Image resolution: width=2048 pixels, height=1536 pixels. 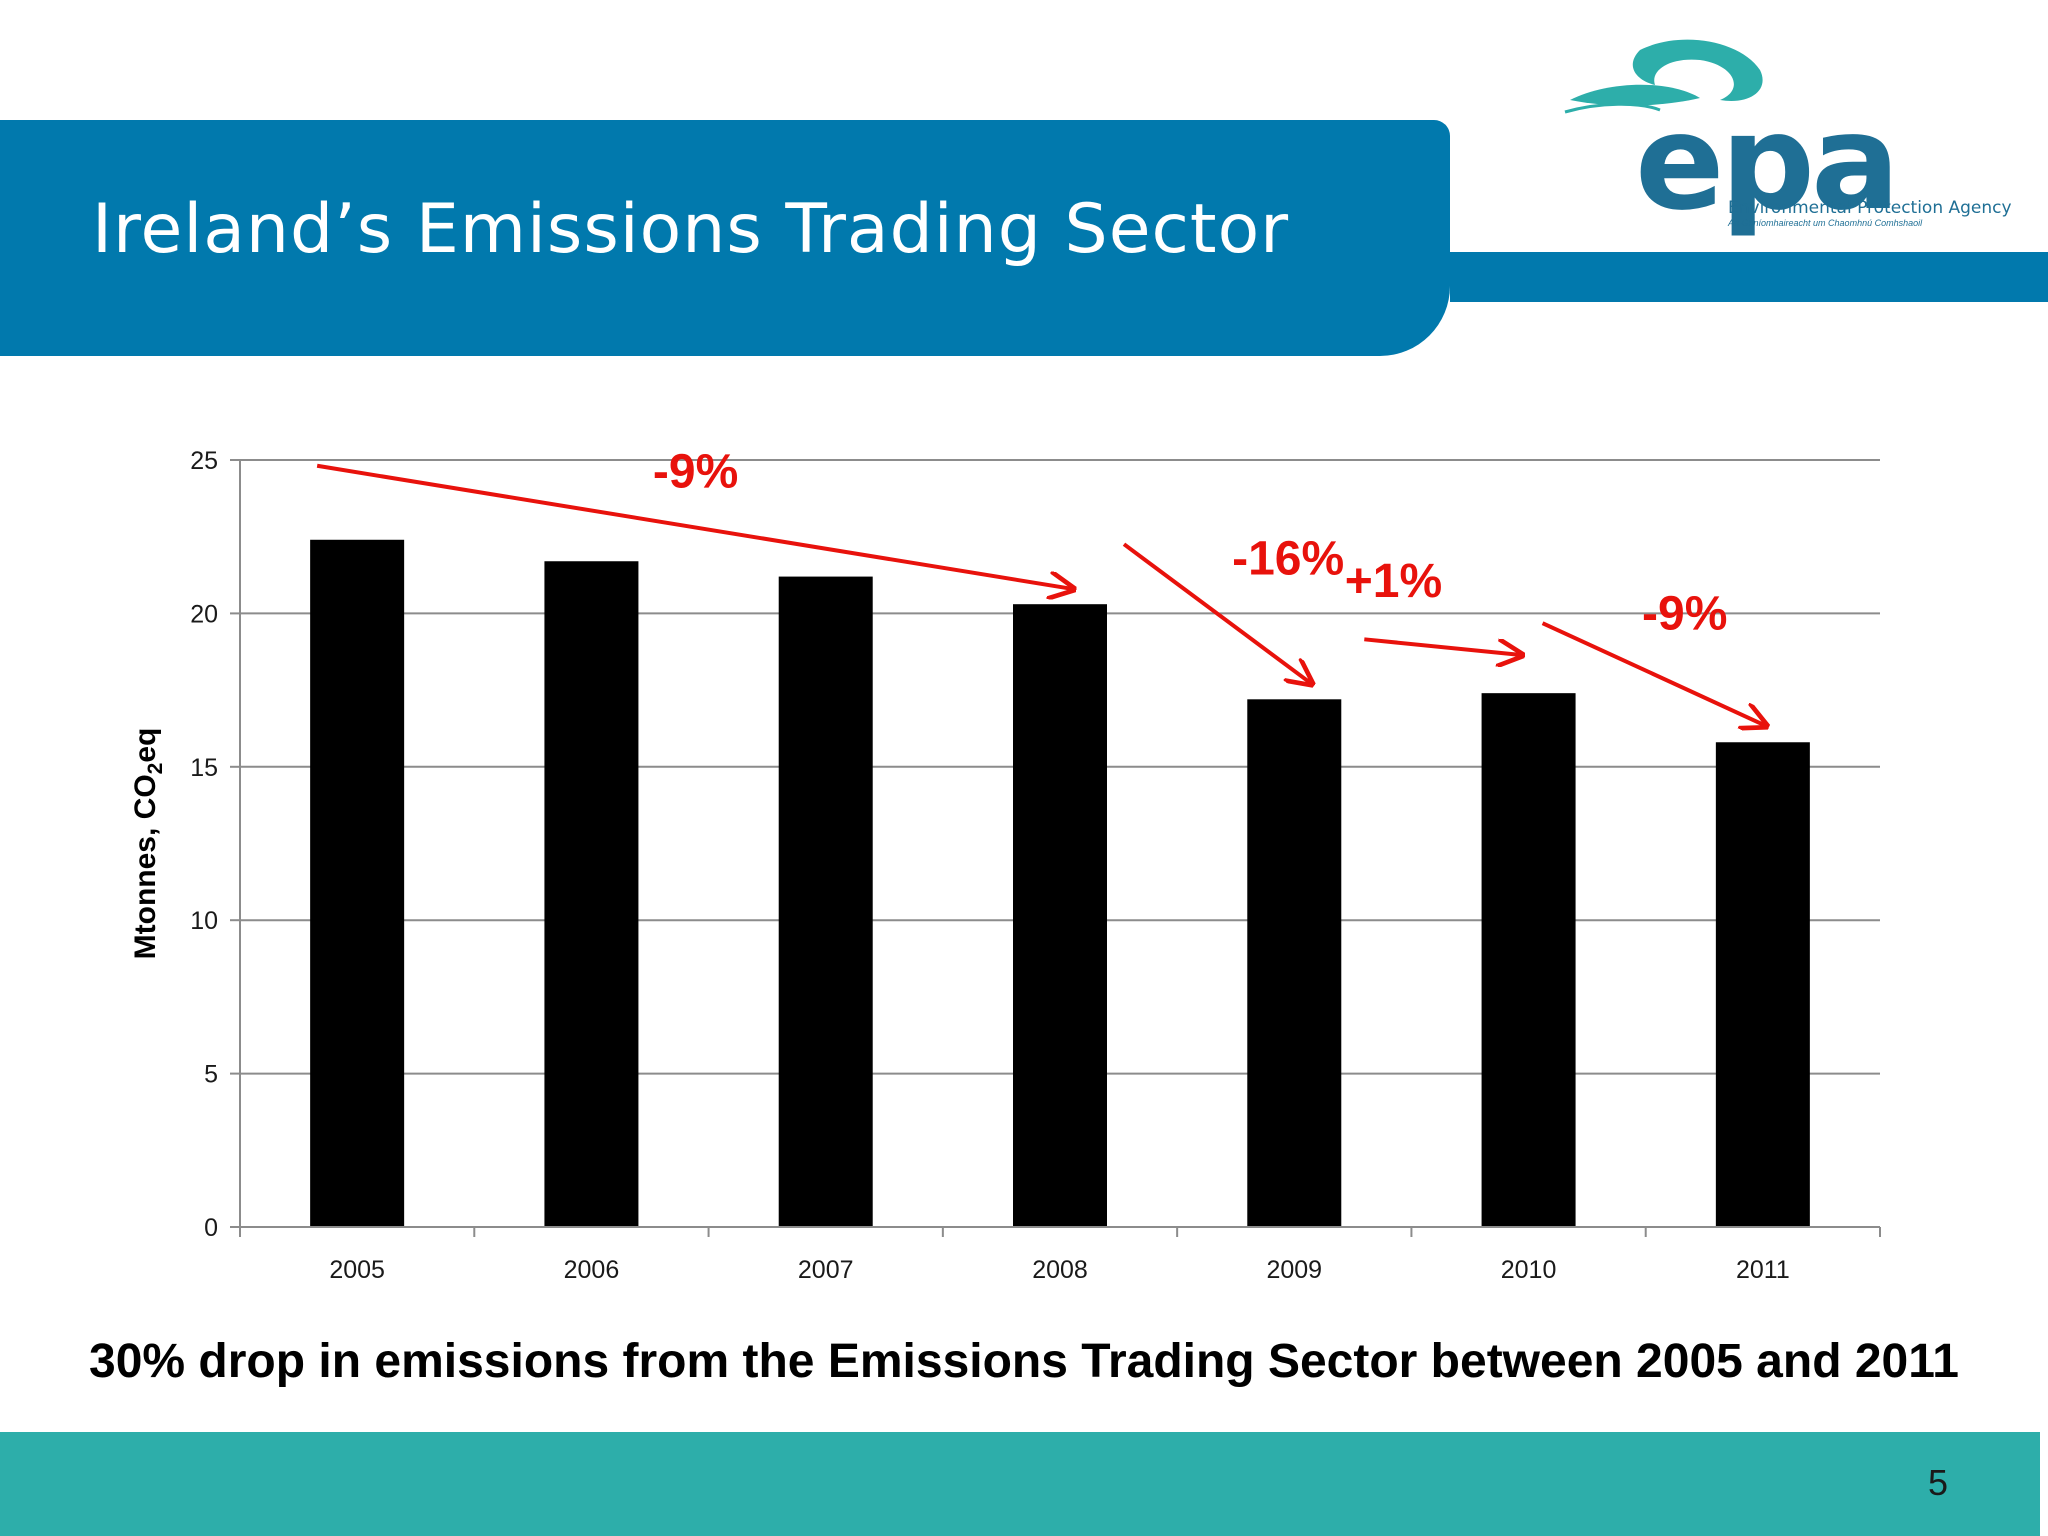 I want to click on y-tick-label: 20, so click(x=204, y=614).